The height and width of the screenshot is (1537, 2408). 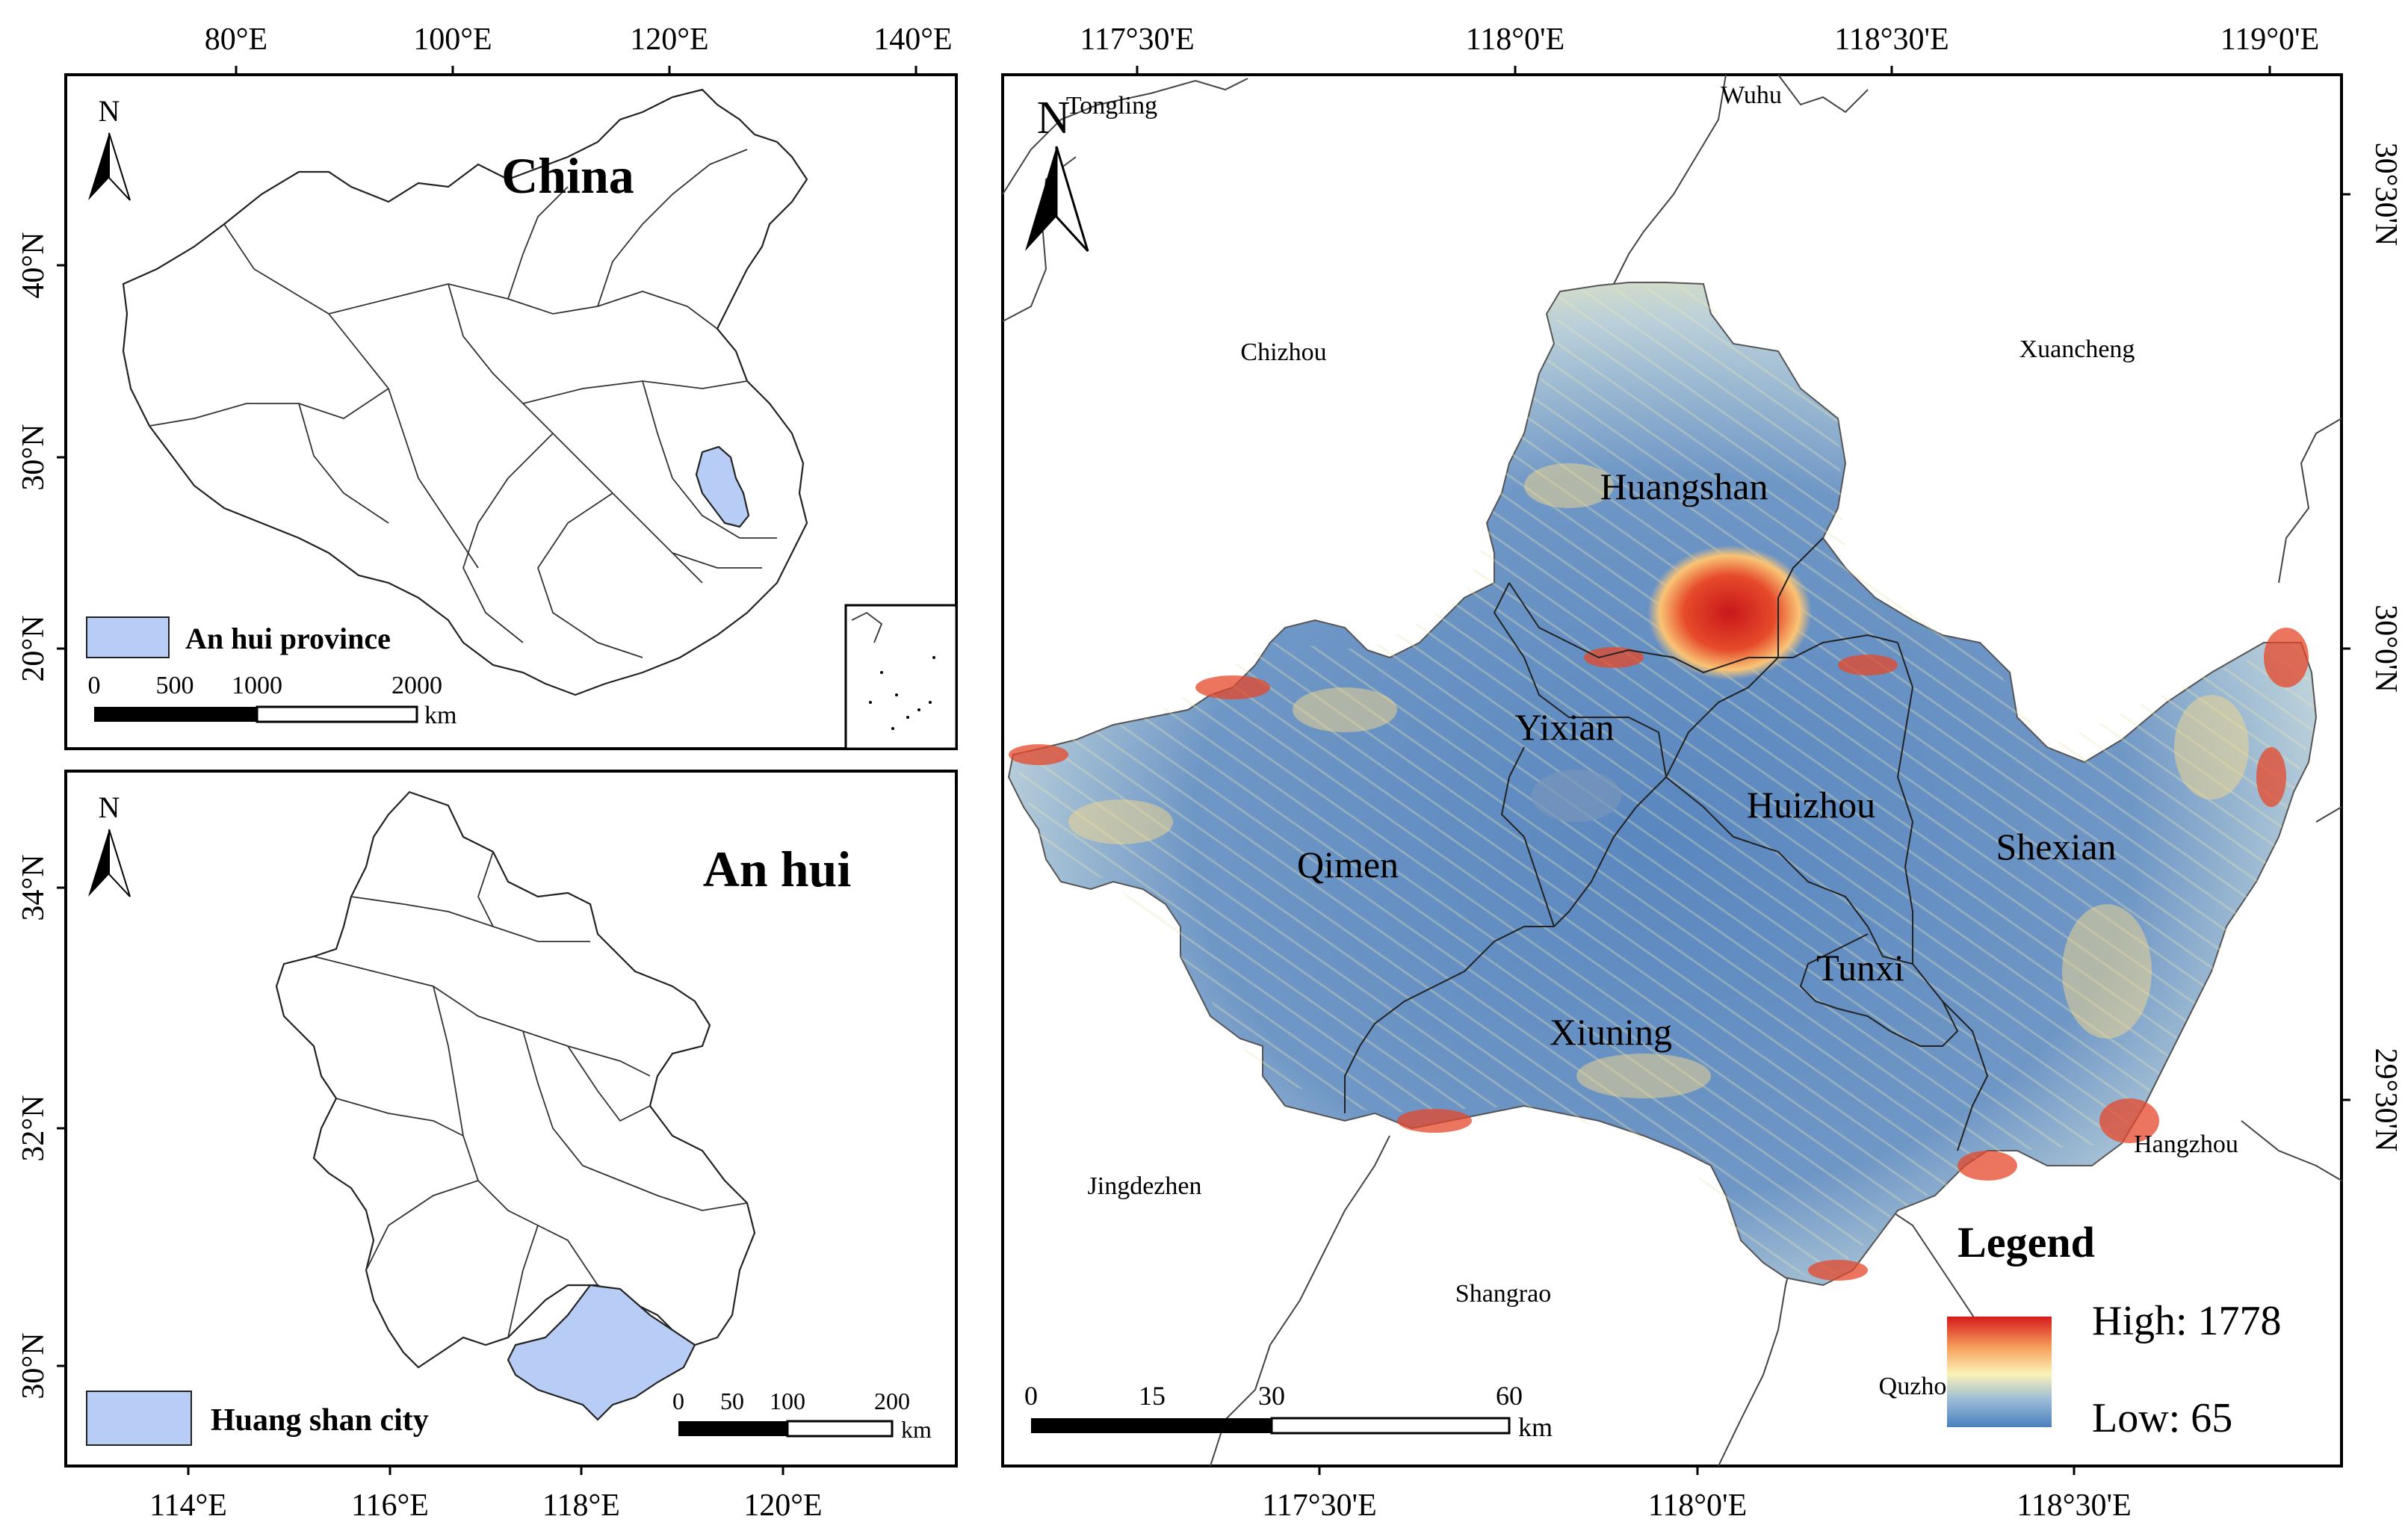 What do you see at coordinates (2386, 648) in the screenshot?
I see `main-lat-tick: 30°0'N` at bounding box center [2386, 648].